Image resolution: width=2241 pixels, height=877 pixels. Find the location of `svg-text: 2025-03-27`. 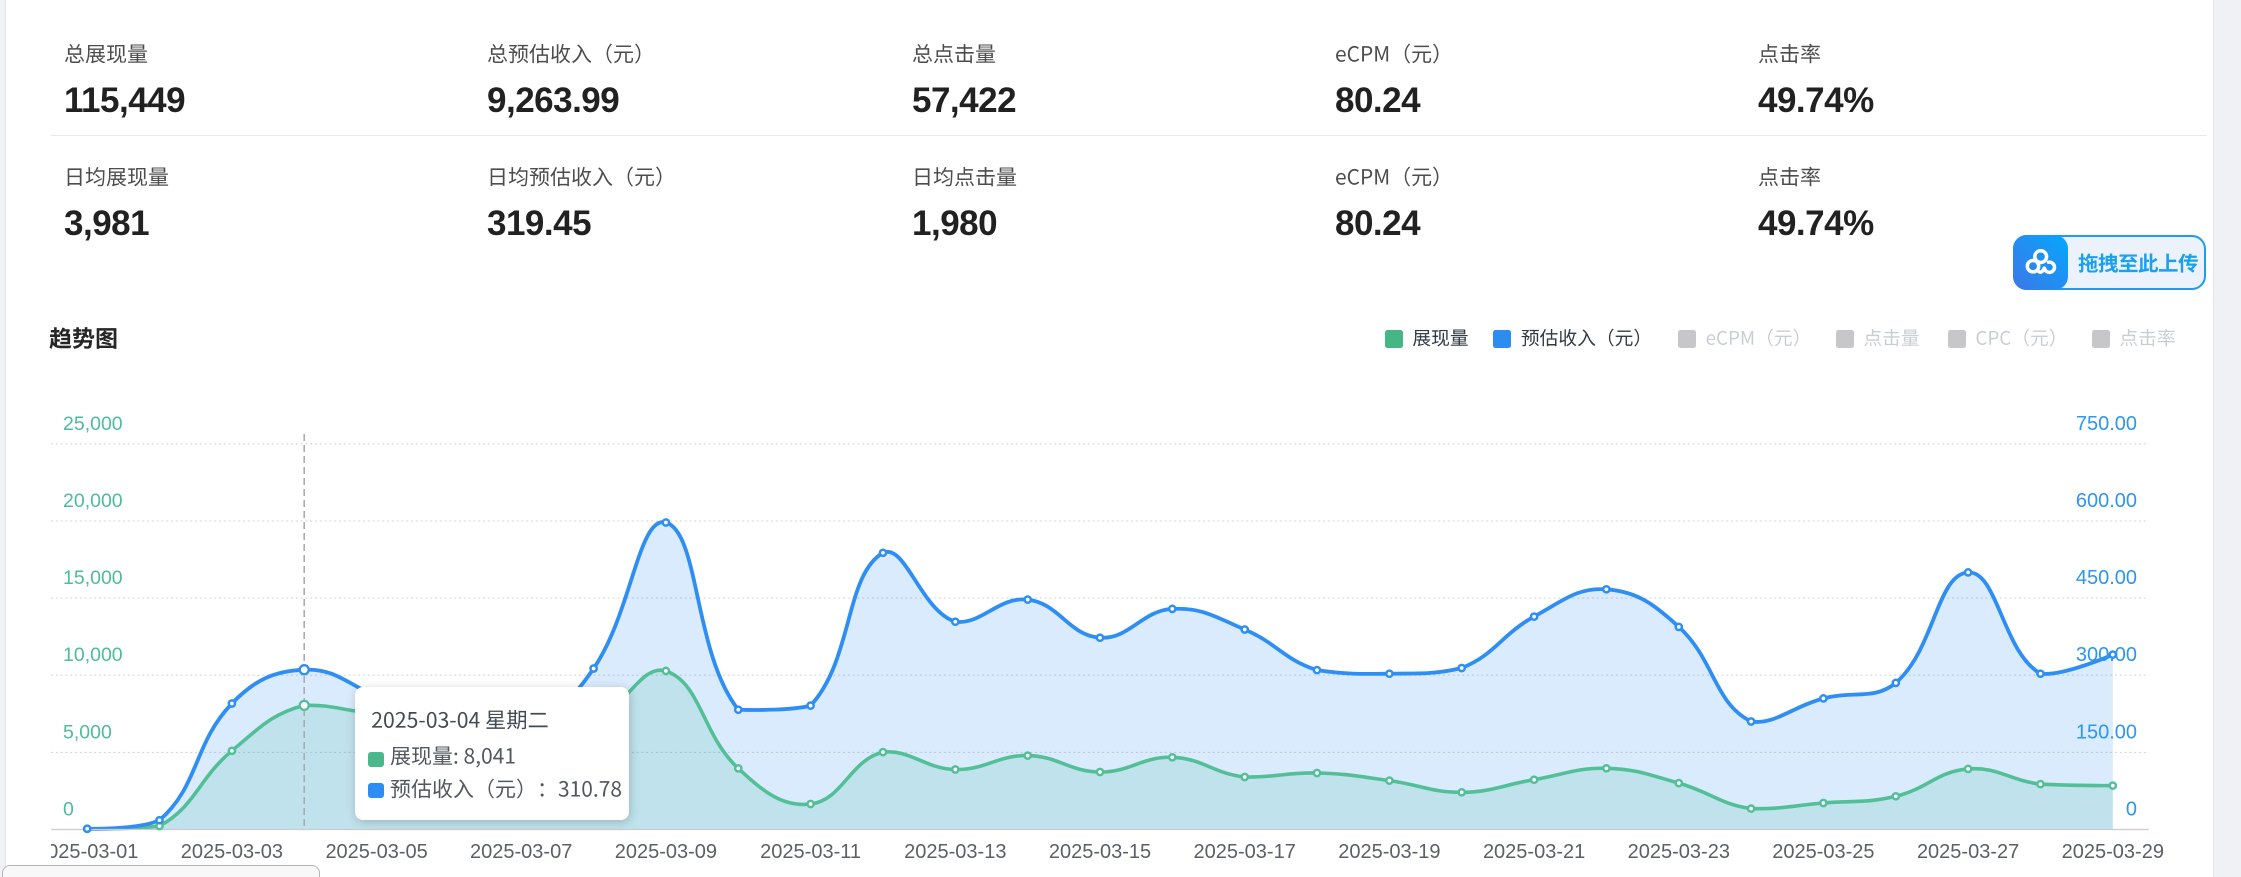

svg-text: 2025-03-27 is located at coordinates (1968, 852).